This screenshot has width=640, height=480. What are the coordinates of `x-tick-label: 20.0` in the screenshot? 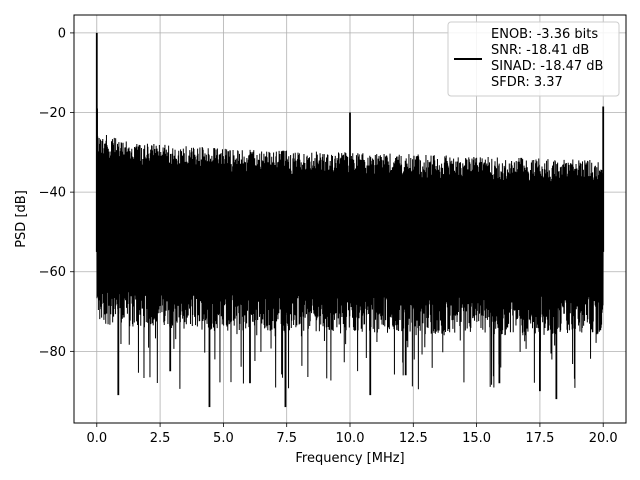 It's located at (603, 438).